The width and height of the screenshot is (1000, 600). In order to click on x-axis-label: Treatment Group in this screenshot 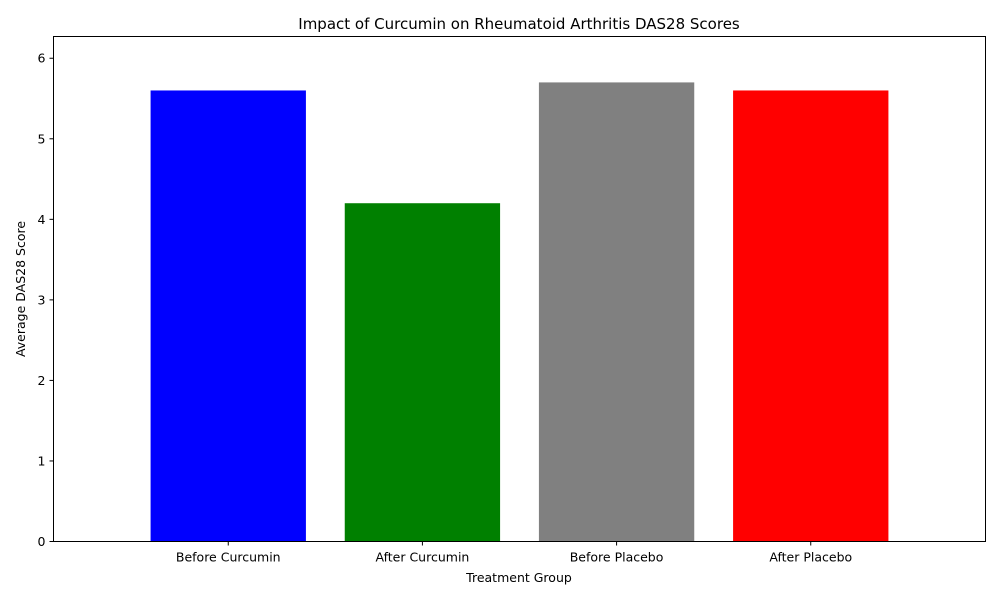, I will do `click(518, 577)`.